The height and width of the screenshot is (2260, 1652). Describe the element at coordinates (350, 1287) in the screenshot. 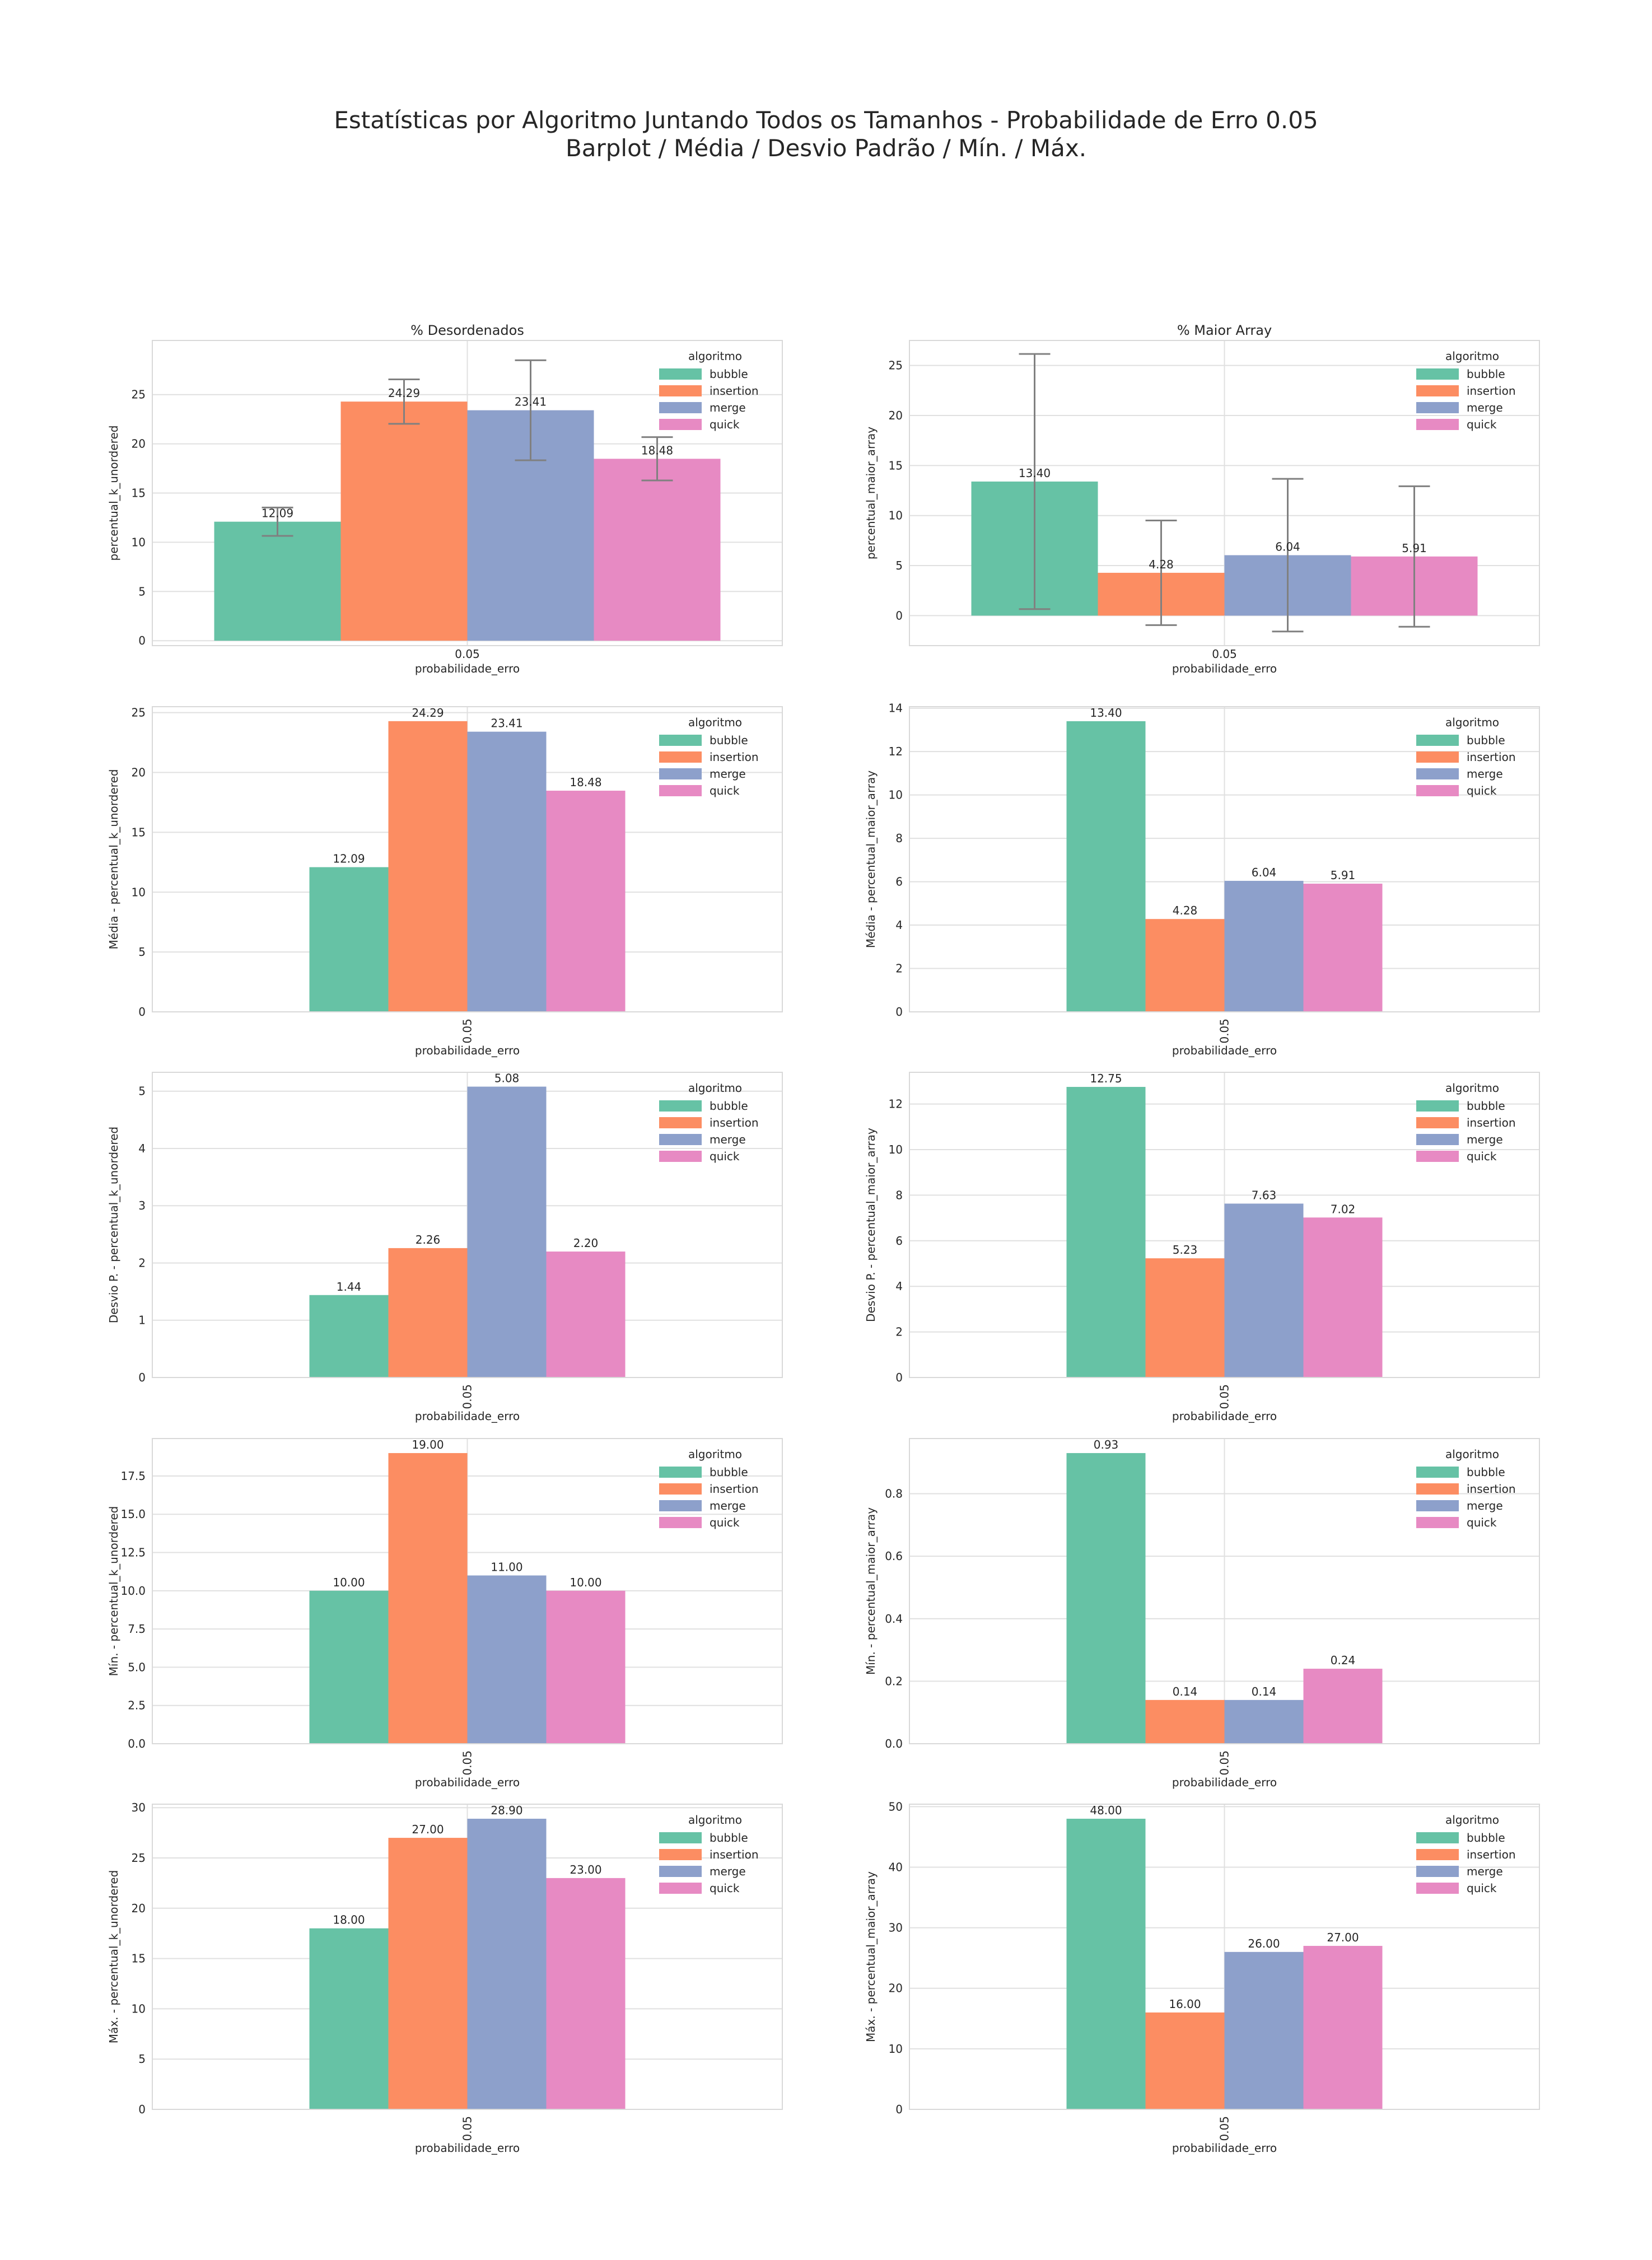

I see `data-label-bubble: 1.44` at that location.